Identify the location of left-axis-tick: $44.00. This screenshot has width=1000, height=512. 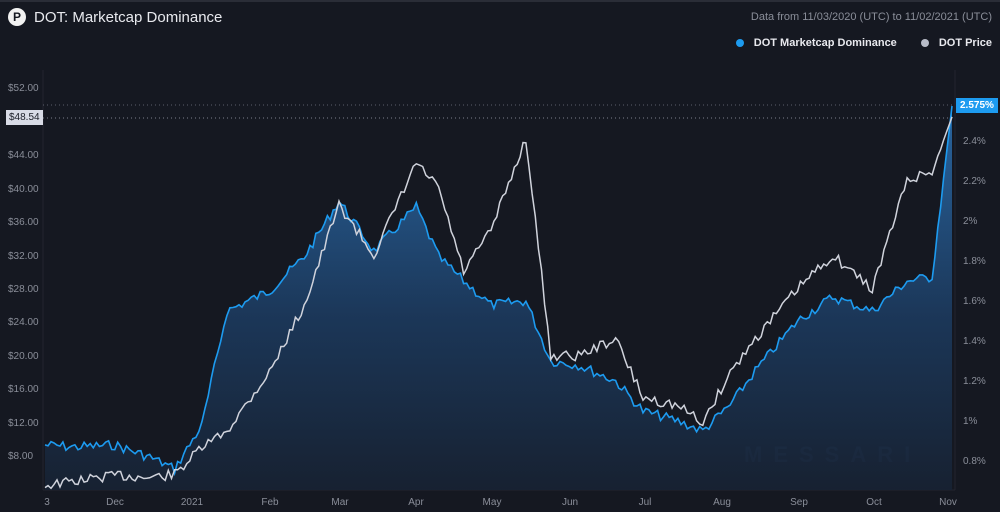
(23, 155).